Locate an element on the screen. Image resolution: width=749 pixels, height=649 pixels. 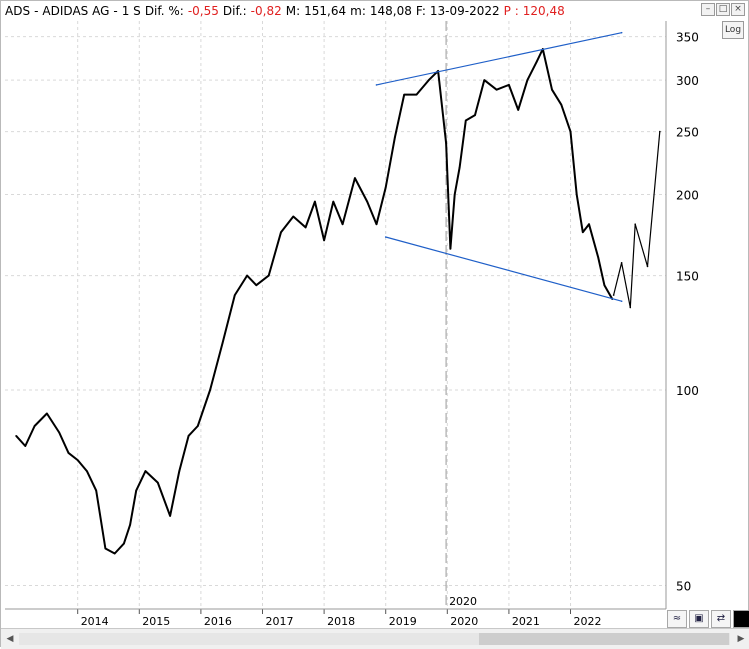
difpct-label: Dif. %: is located at coordinates (164, 11).